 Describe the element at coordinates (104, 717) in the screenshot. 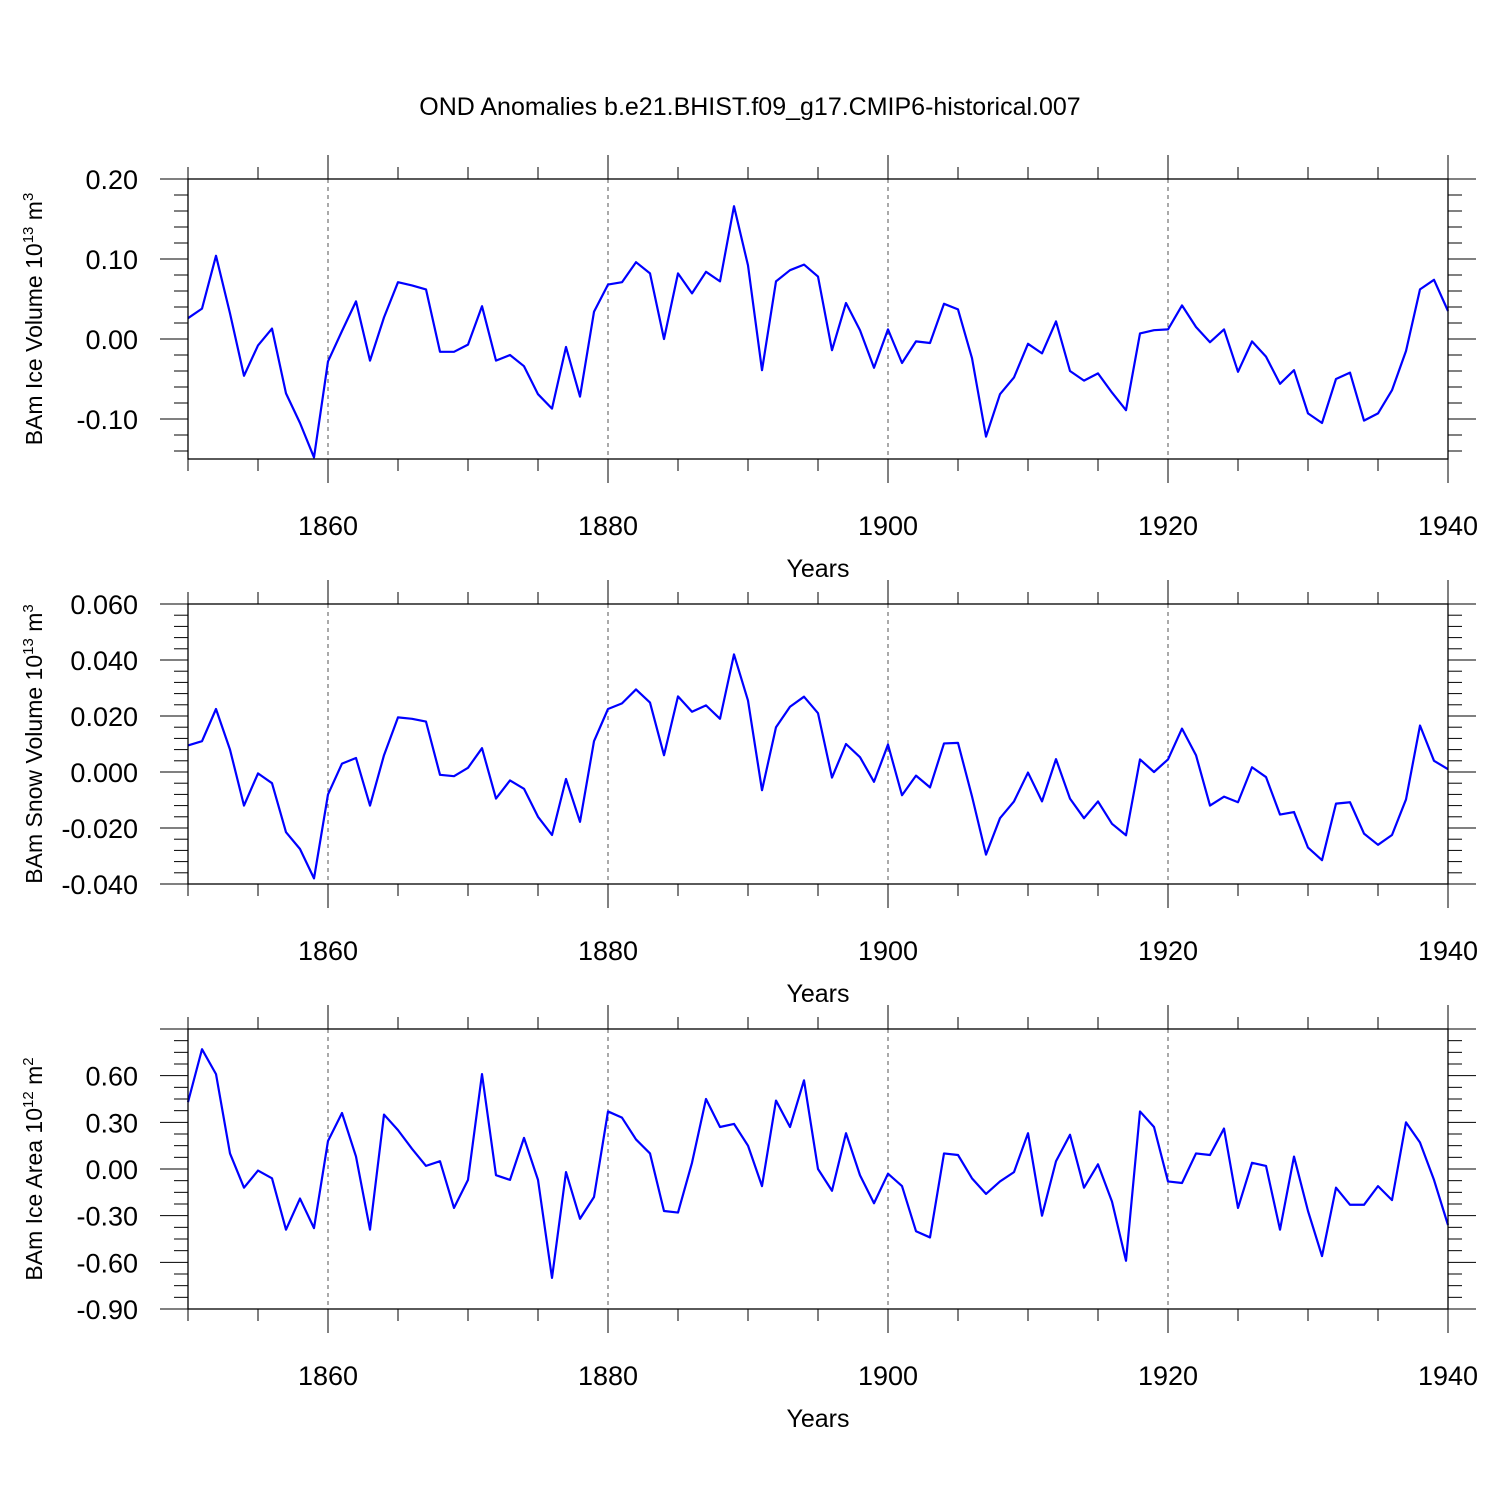

I see `y-tick-label: 0.020` at that location.